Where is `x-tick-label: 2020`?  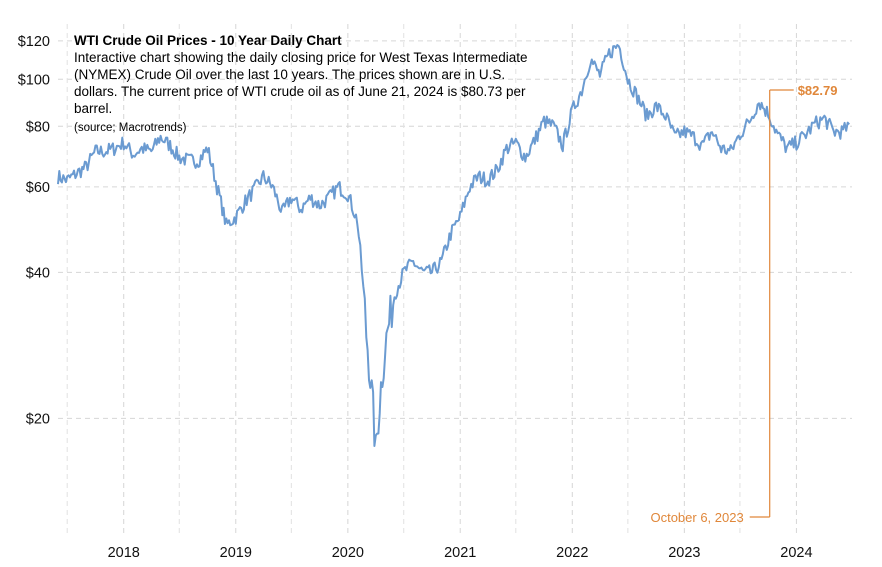
x-tick-label: 2020 is located at coordinates (348, 553).